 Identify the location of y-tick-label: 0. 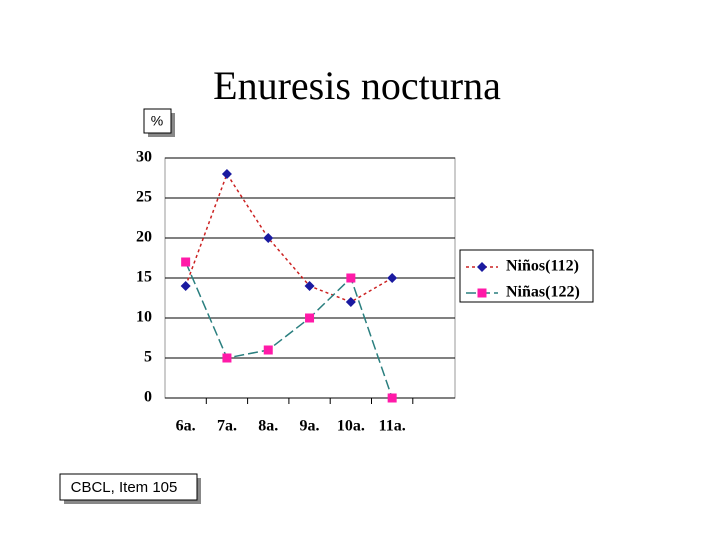
(148, 397).